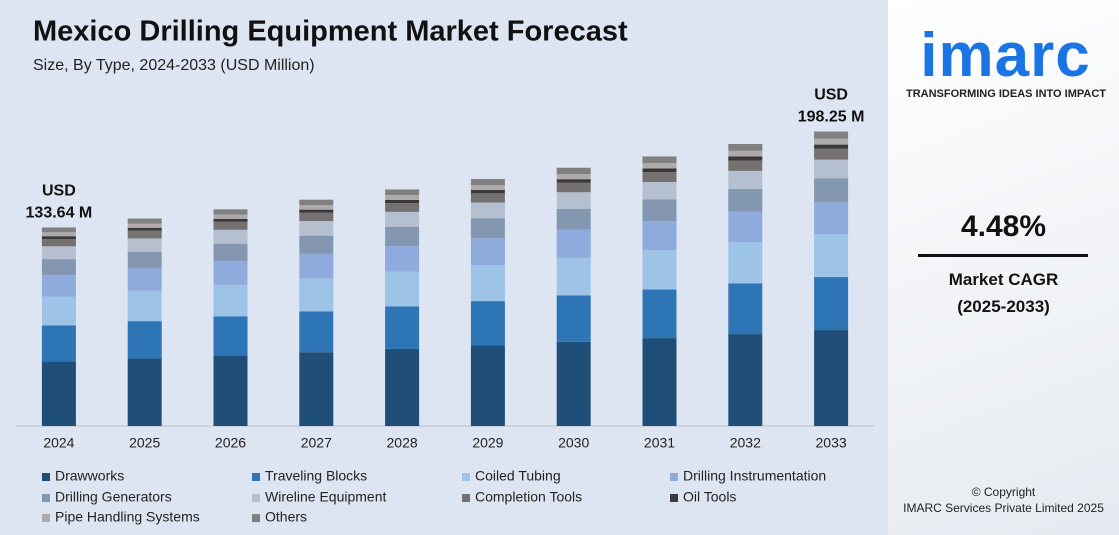 The height and width of the screenshot is (535, 1119). I want to click on cagr-value: 4.48%, so click(1003, 226).